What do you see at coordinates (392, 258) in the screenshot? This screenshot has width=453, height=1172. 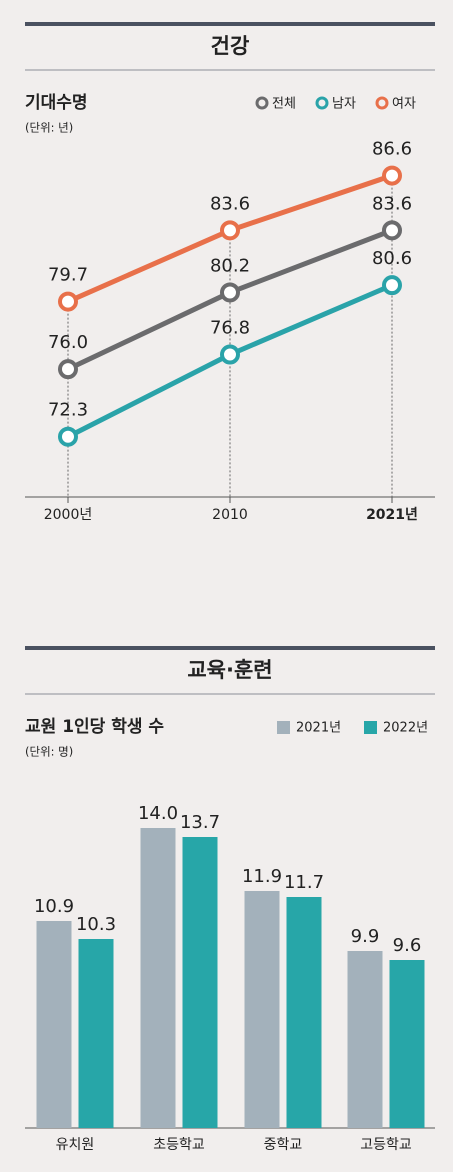 I see `value-label: 80.6` at bounding box center [392, 258].